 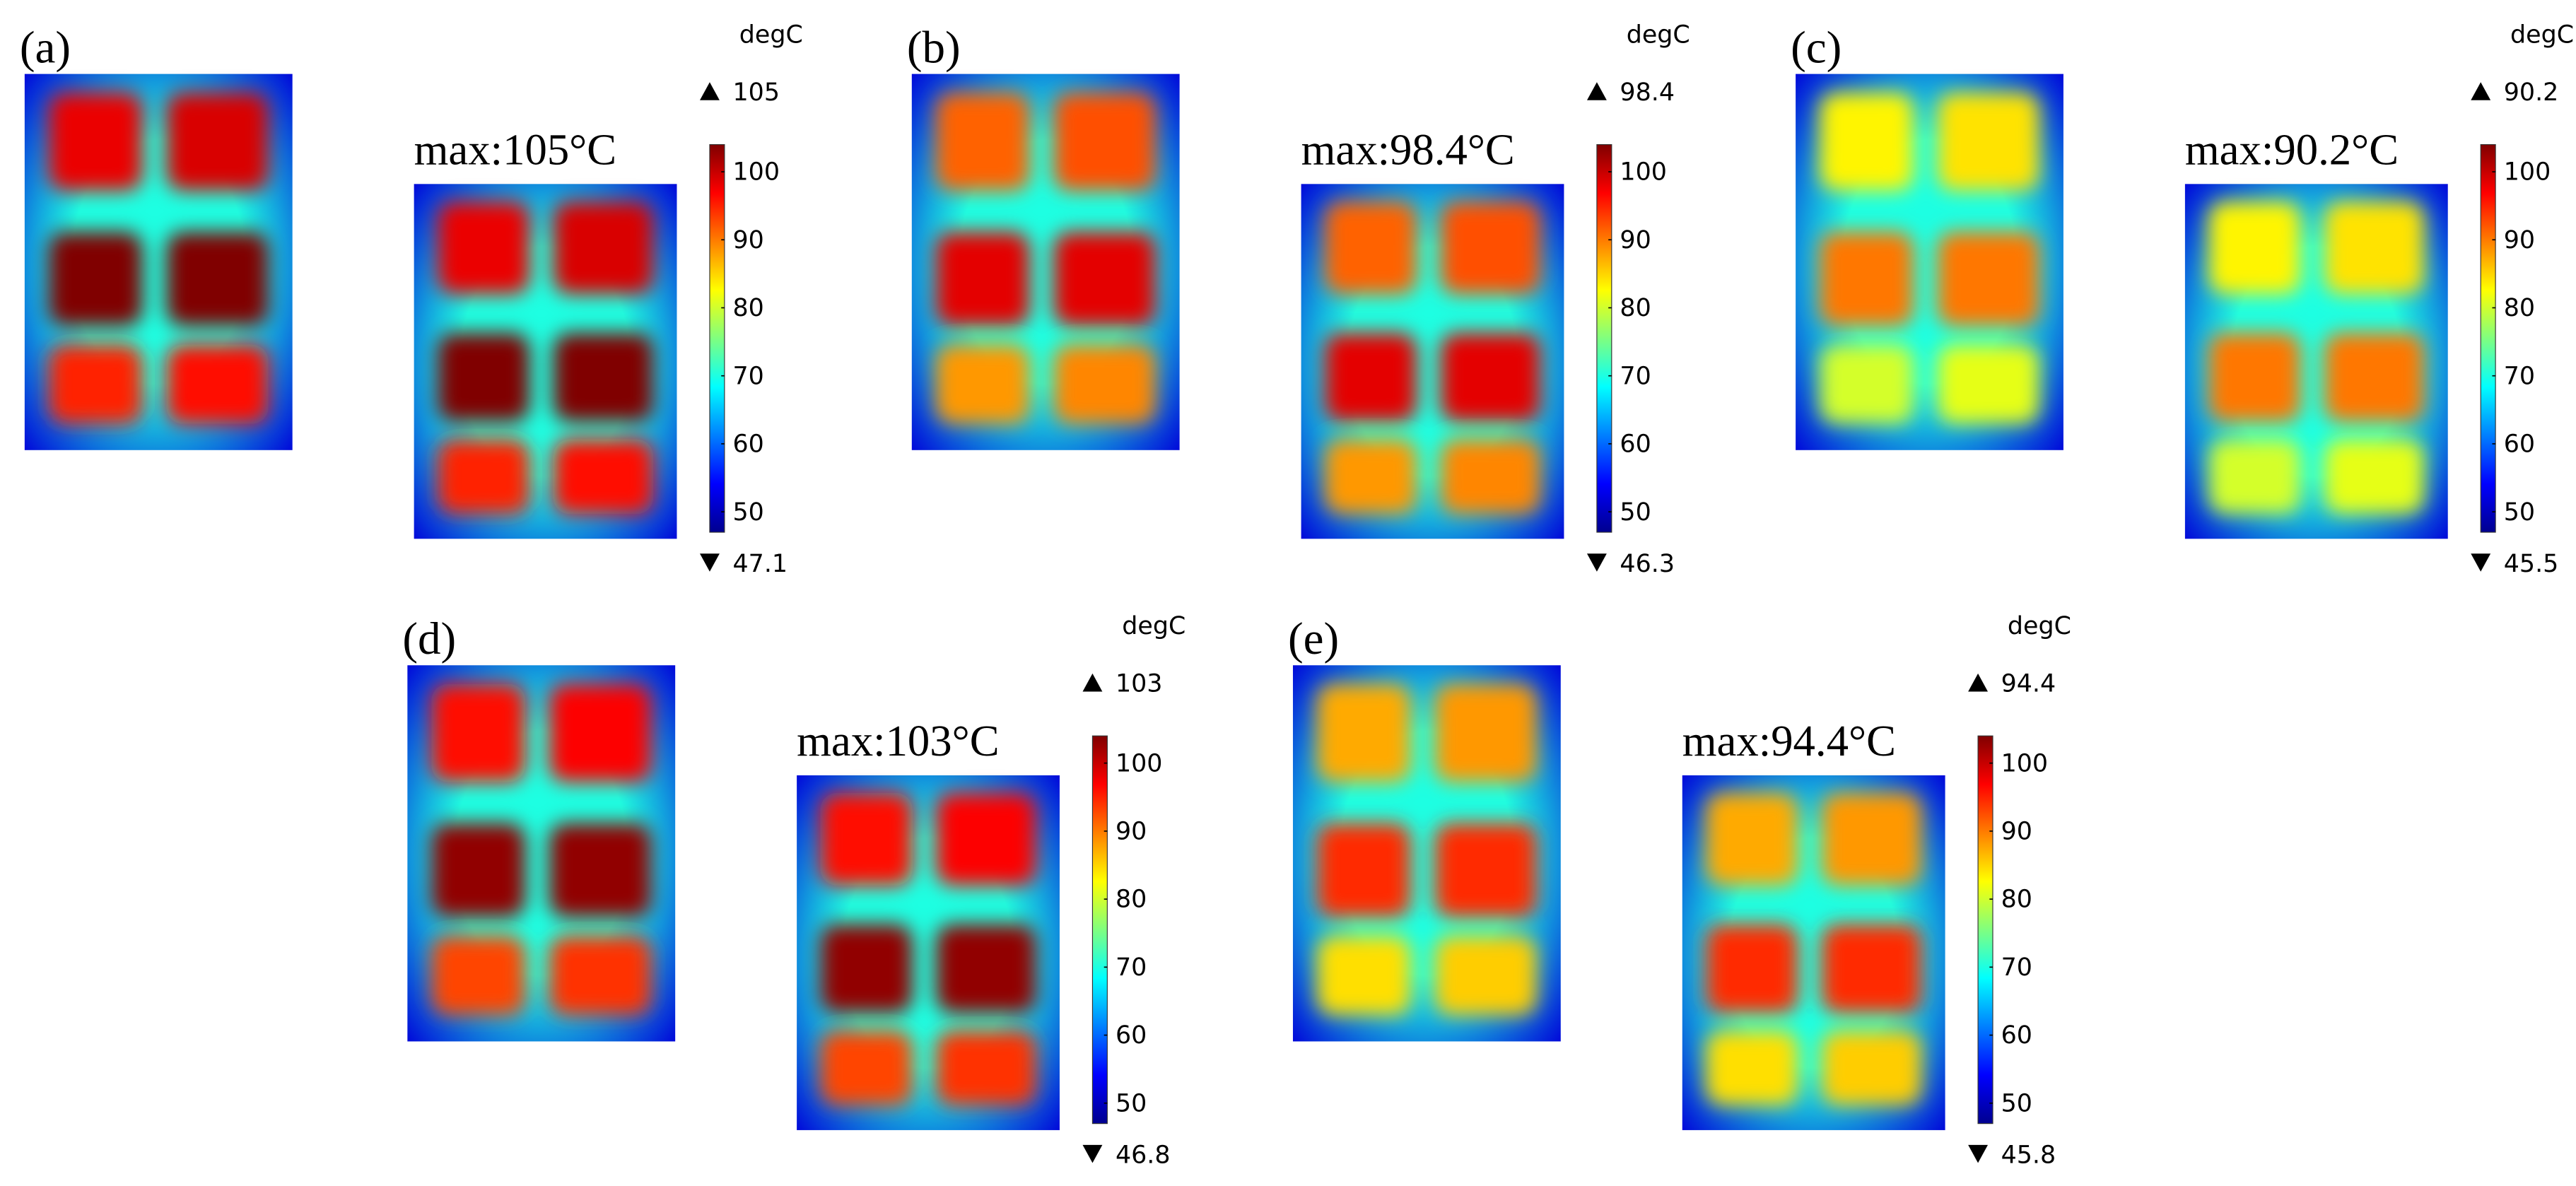 What do you see at coordinates (1144, 1155) in the screenshot?
I see `min-value: 46.8` at bounding box center [1144, 1155].